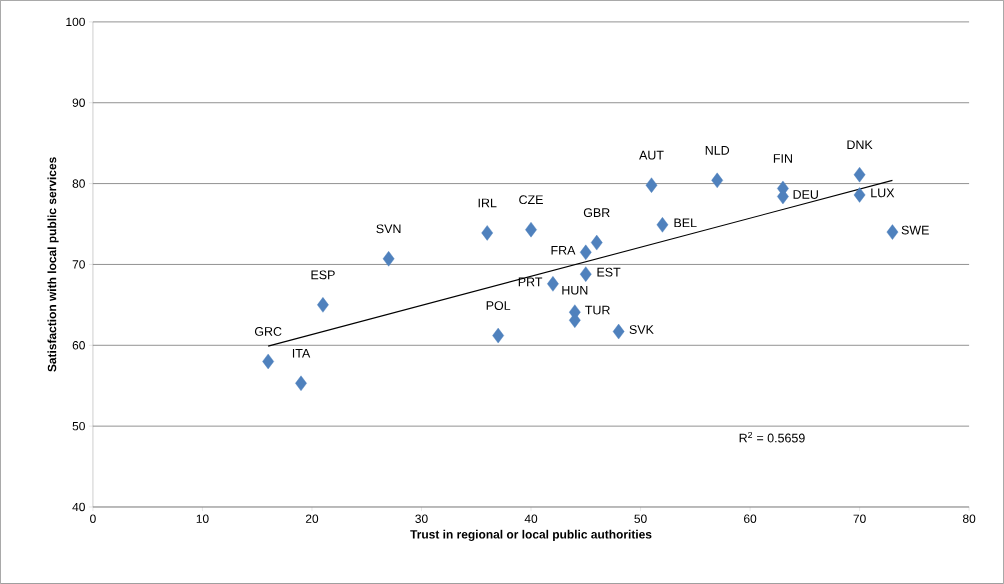 The width and height of the screenshot is (1004, 584). I want to click on x-tick-label: 80, so click(969, 519).